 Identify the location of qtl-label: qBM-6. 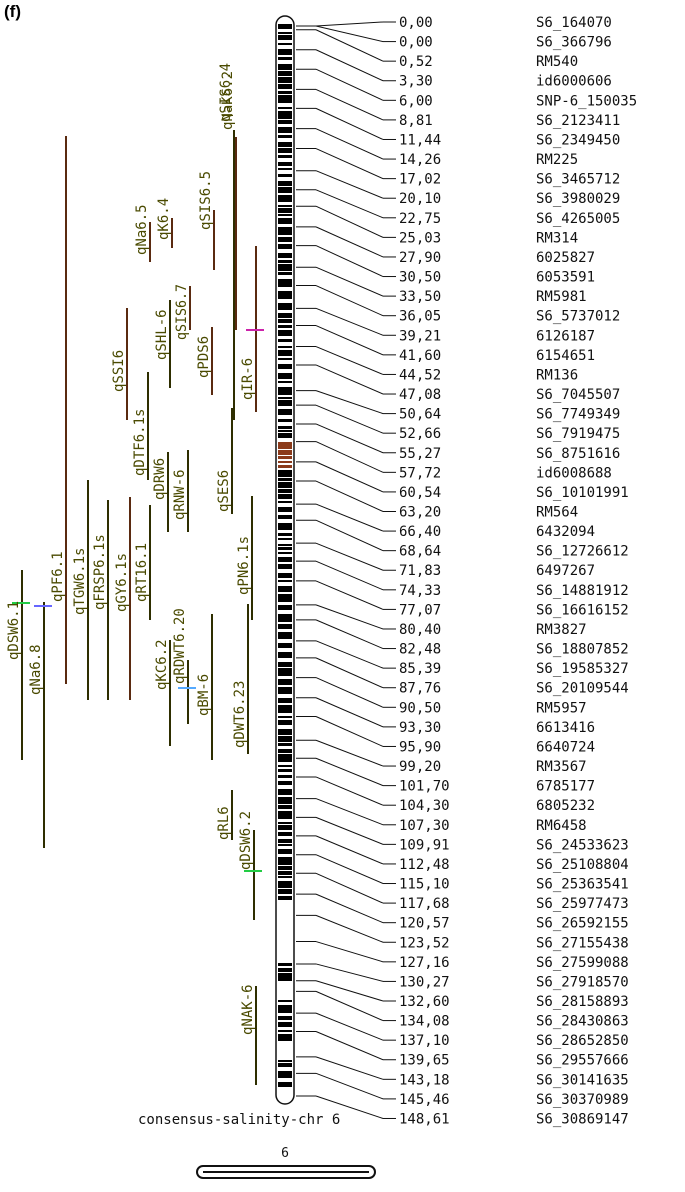
(204, 695).